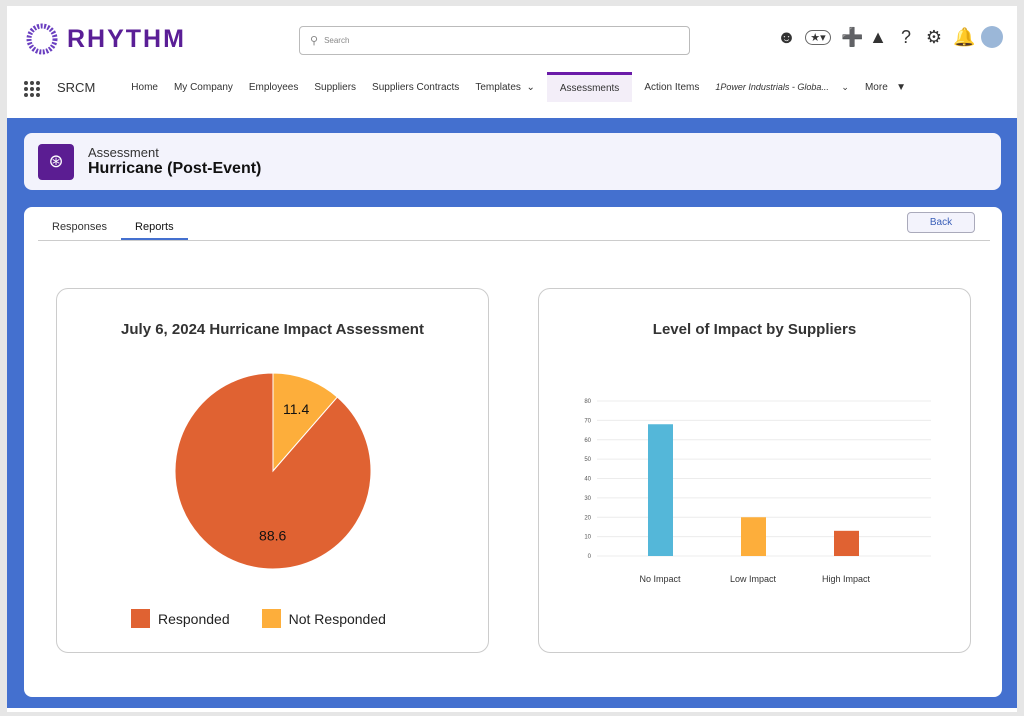  What do you see at coordinates (154, 228) in the screenshot?
I see `tab-reports: Reports` at bounding box center [154, 228].